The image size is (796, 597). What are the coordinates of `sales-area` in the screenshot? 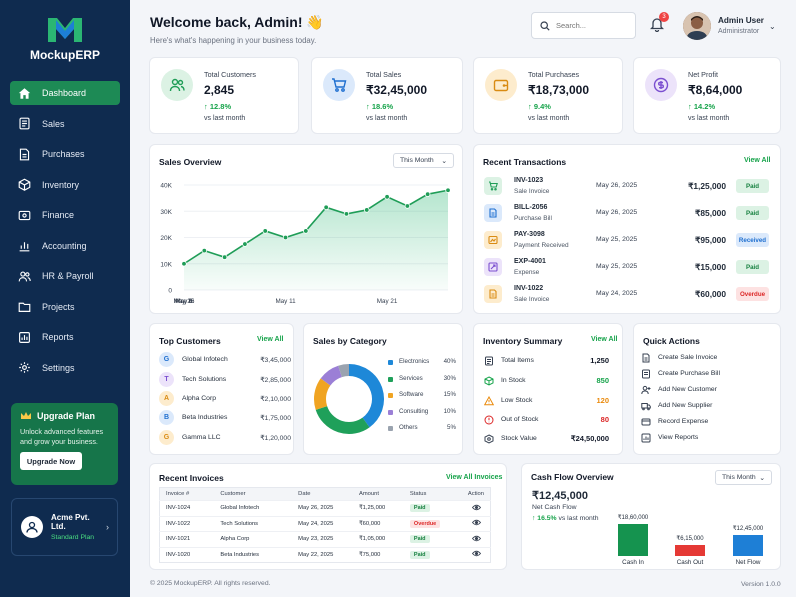 It's located at (316, 240).